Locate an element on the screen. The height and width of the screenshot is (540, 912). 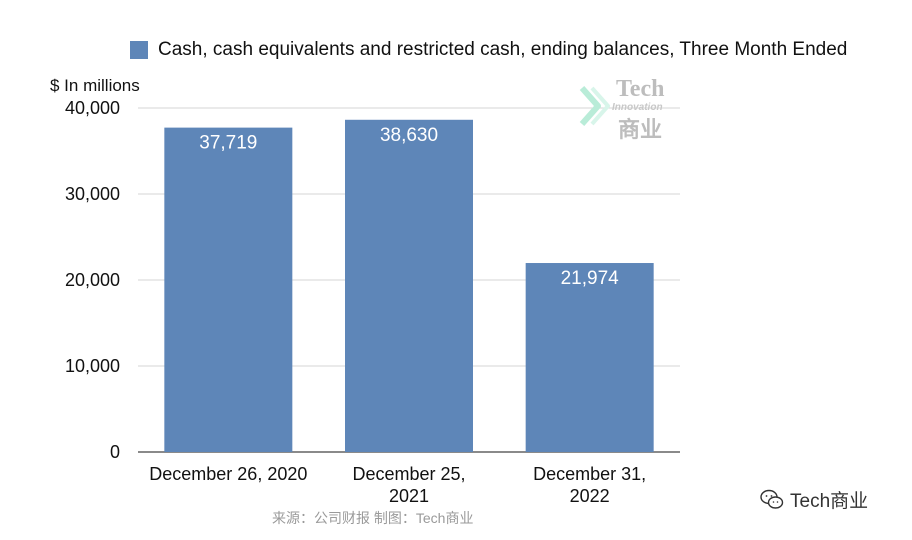
x-tick-label: December 31, is located at coordinates (589, 474).